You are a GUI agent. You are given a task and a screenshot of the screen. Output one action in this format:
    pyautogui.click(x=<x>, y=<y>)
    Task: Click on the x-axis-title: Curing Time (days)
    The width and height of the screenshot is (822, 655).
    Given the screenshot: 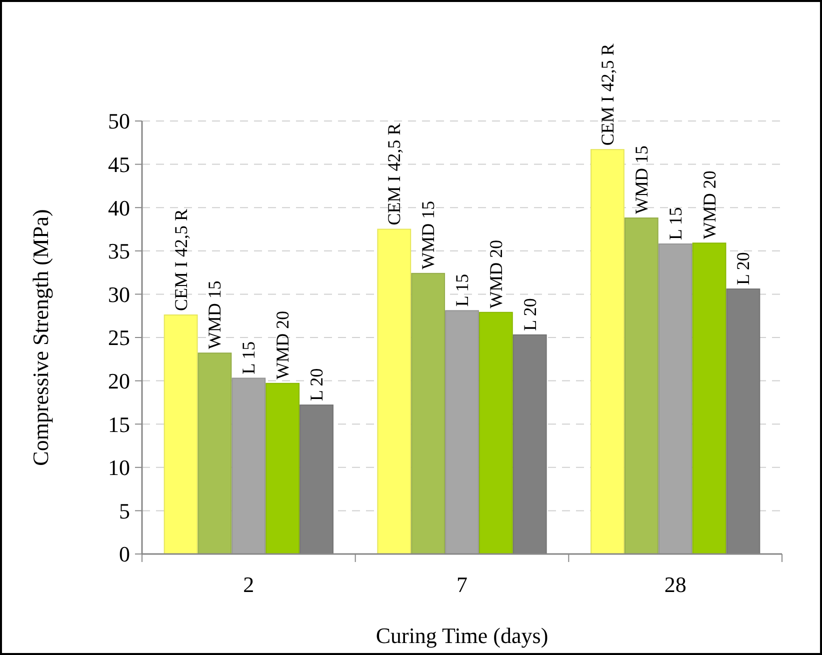 What is the action you would take?
    pyautogui.click(x=462, y=635)
    